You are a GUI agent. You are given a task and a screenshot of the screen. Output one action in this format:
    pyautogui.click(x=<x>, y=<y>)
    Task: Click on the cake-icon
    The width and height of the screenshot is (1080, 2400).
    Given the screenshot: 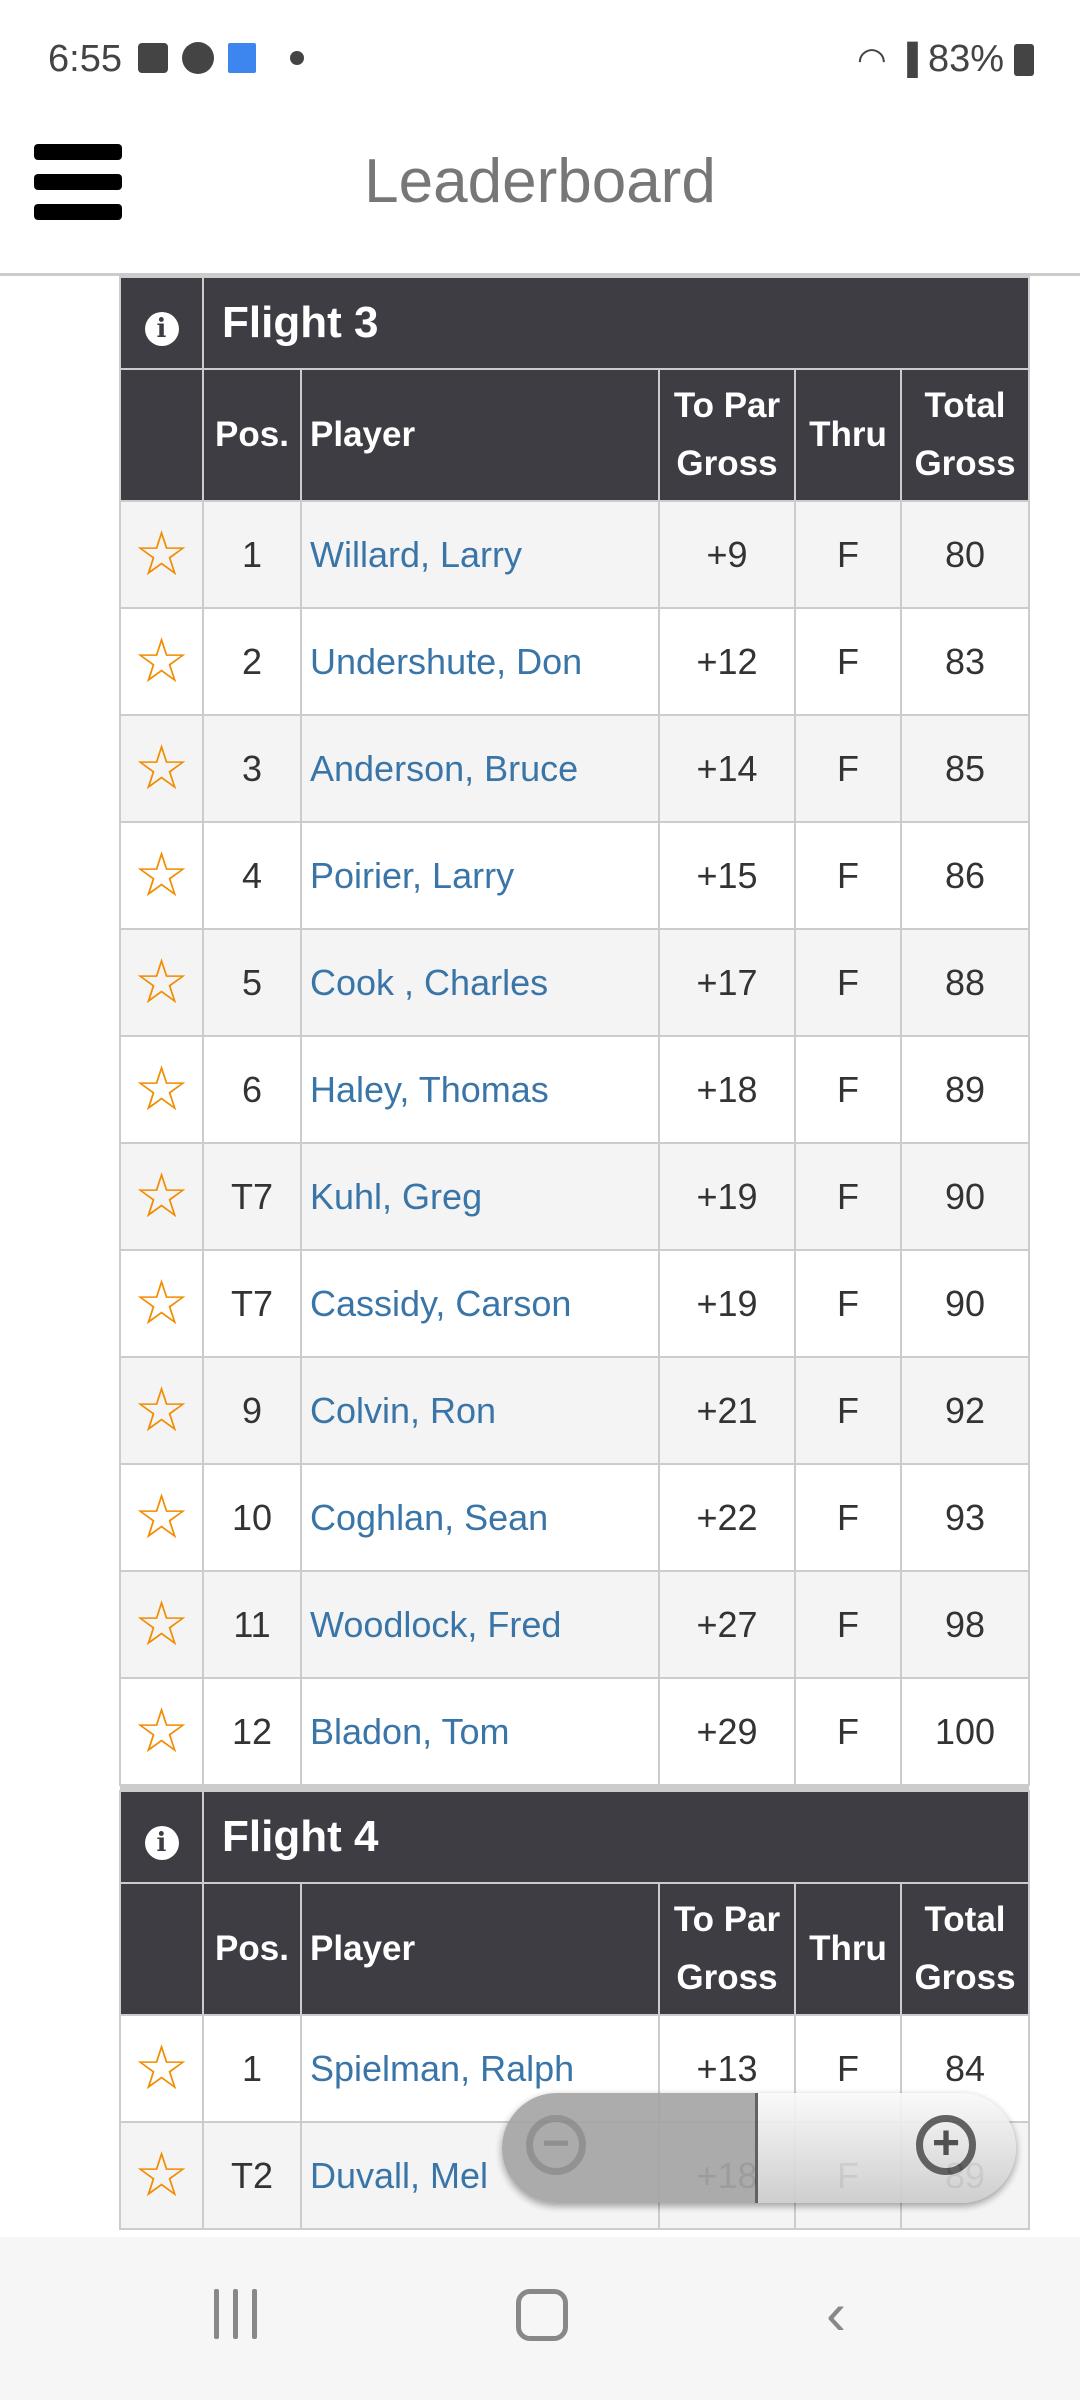 What is the action you would take?
    pyautogui.click(x=242, y=58)
    